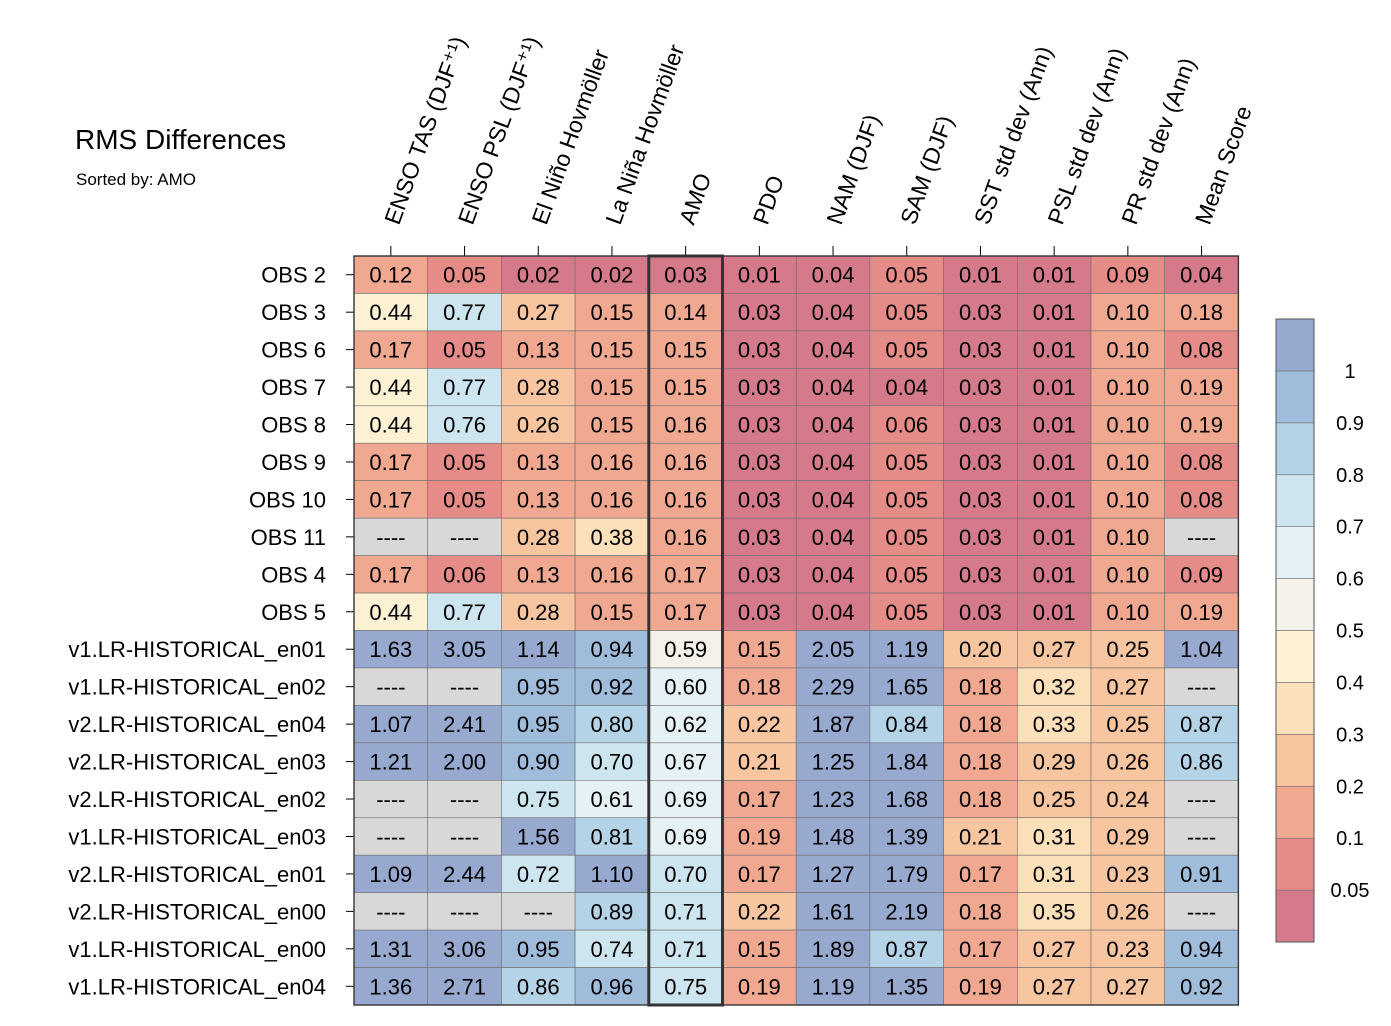  What do you see at coordinates (464, 762) in the screenshot?
I see `cell-value: 2.00` at bounding box center [464, 762].